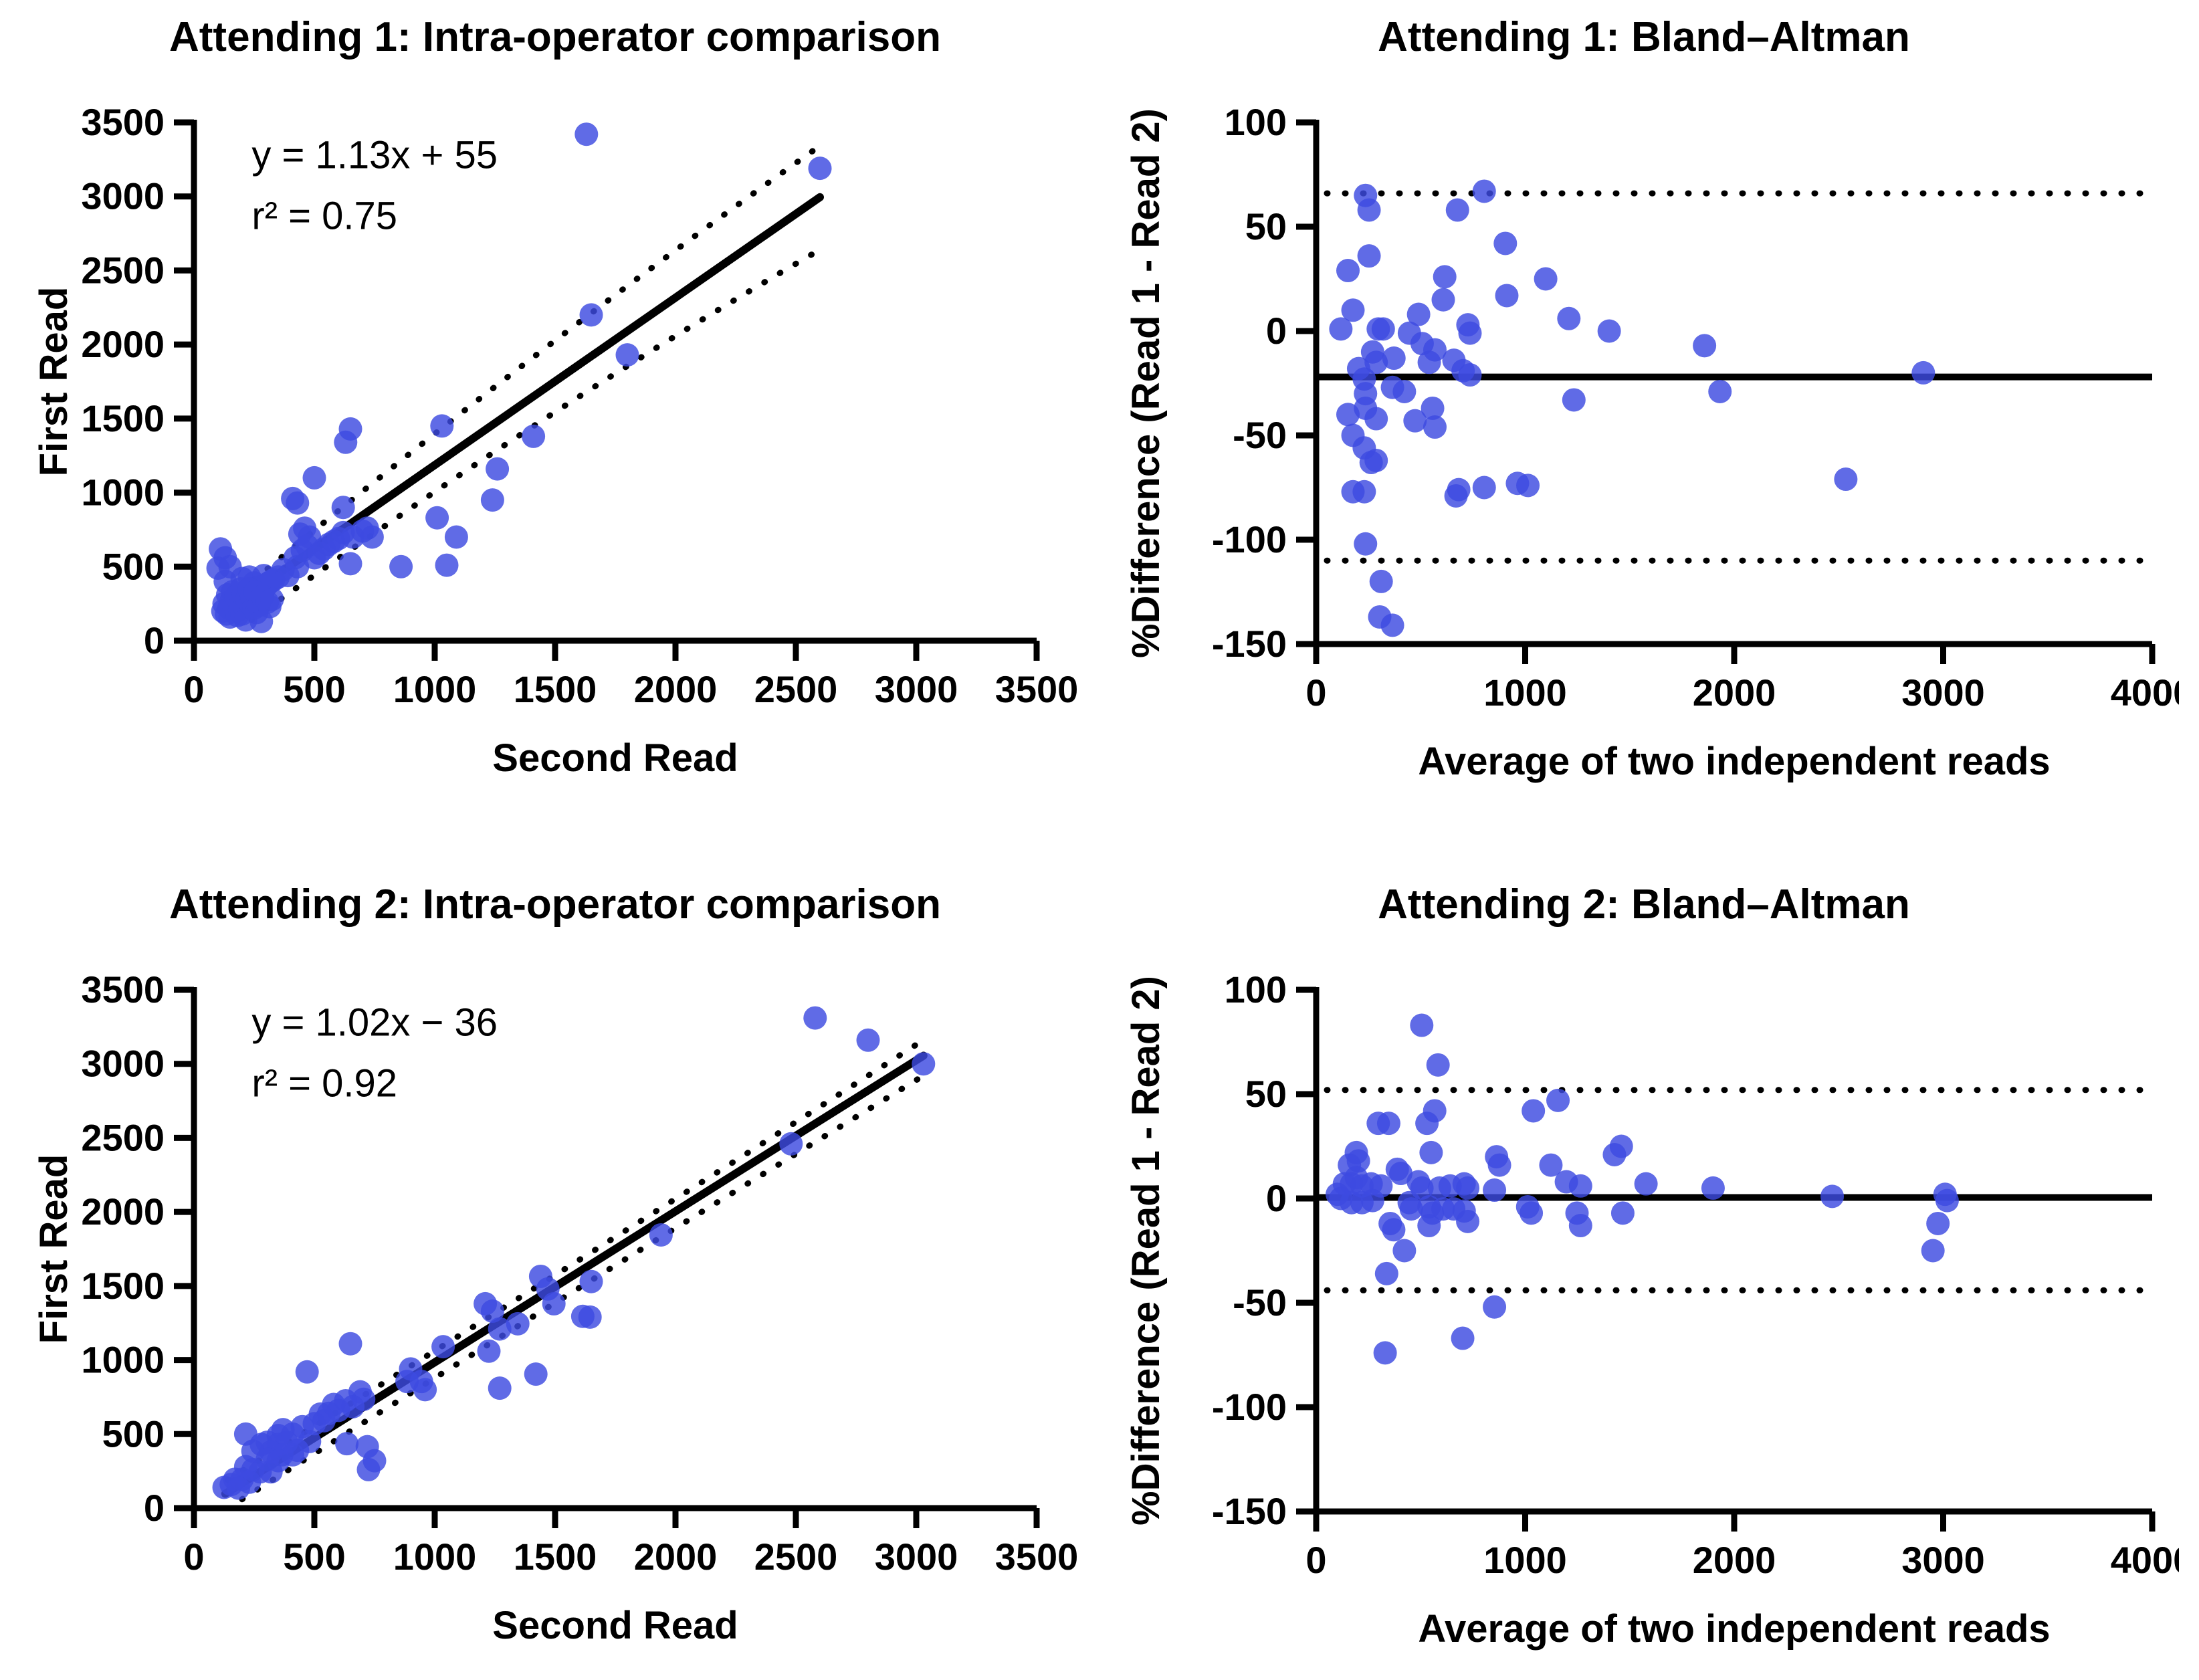  Describe the element at coordinates (137, 381) in the screenshot. I see `y-axis-ticks: 0 500 1000 1500 2000 2500 3000 3500` at that location.